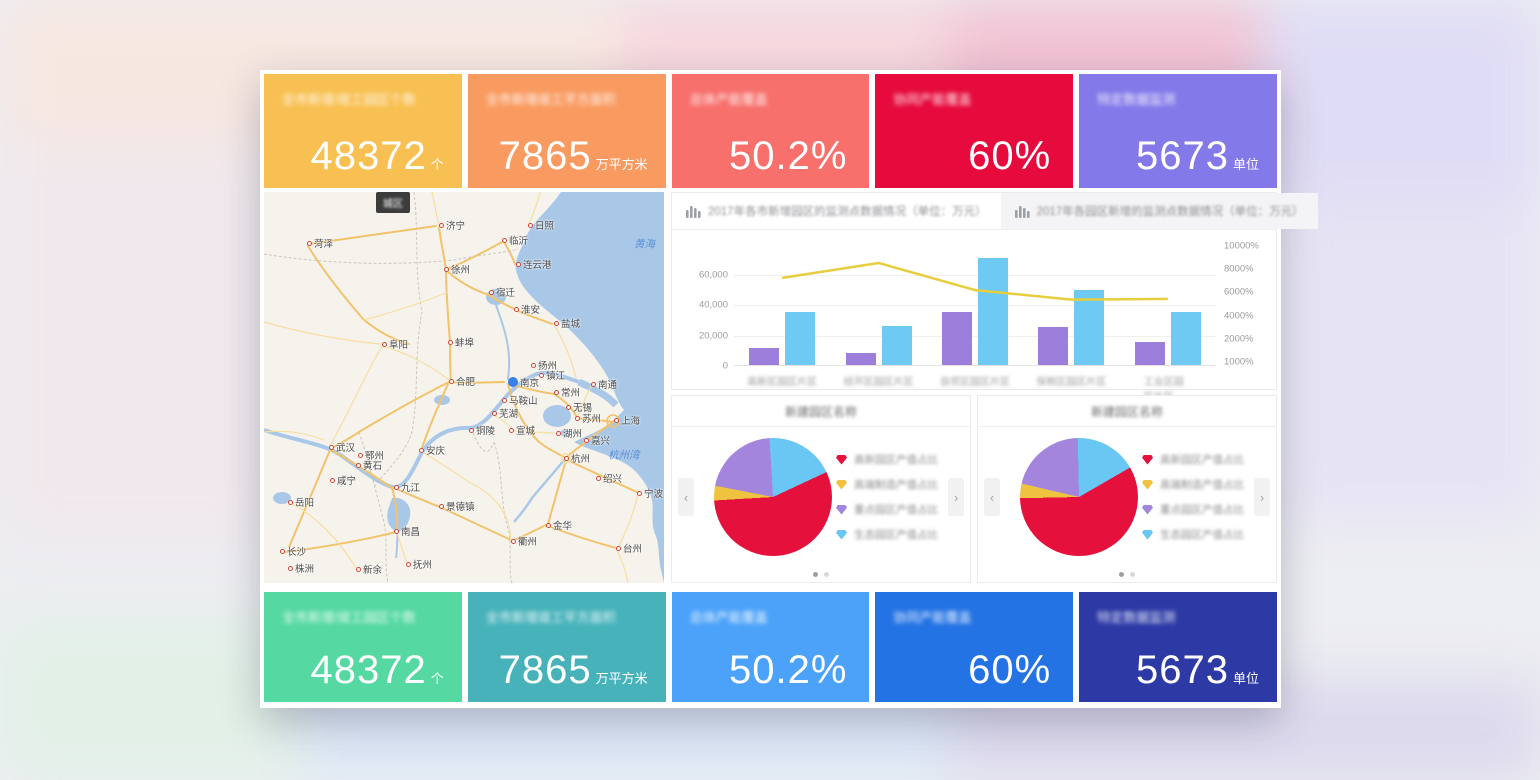  Describe the element at coordinates (527, 309) in the screenshot. I see `map-city-label: 淮安` at that location.